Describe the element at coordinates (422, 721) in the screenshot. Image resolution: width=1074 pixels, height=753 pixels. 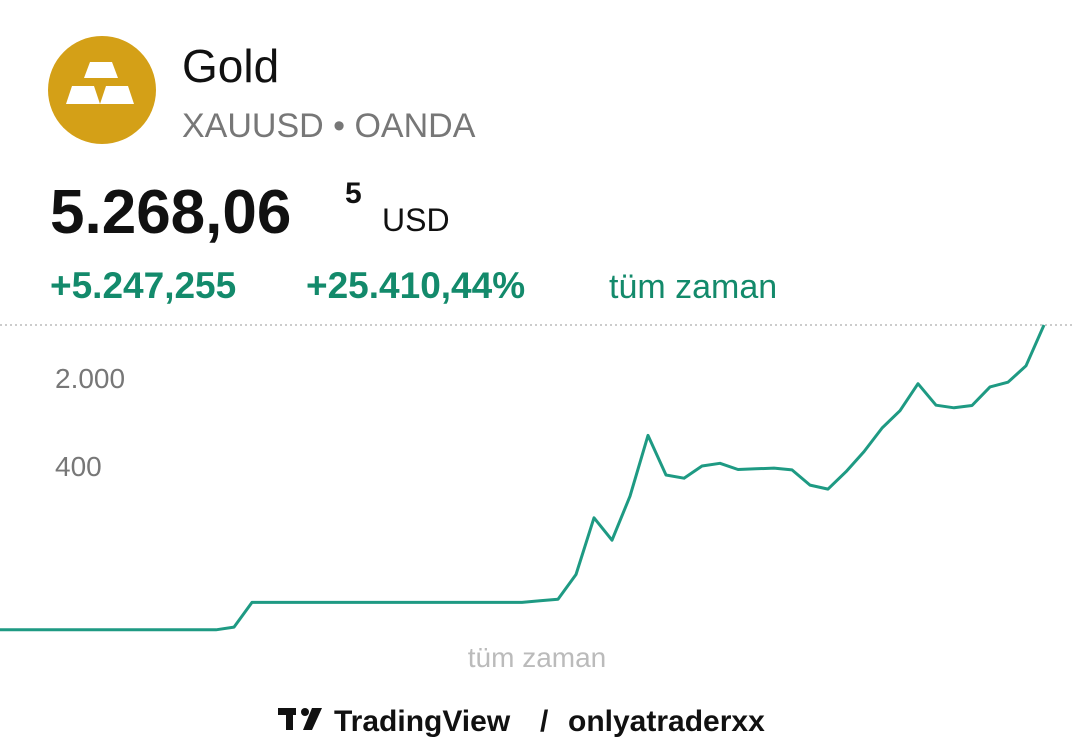
I see `brand: TradingView` at that location.